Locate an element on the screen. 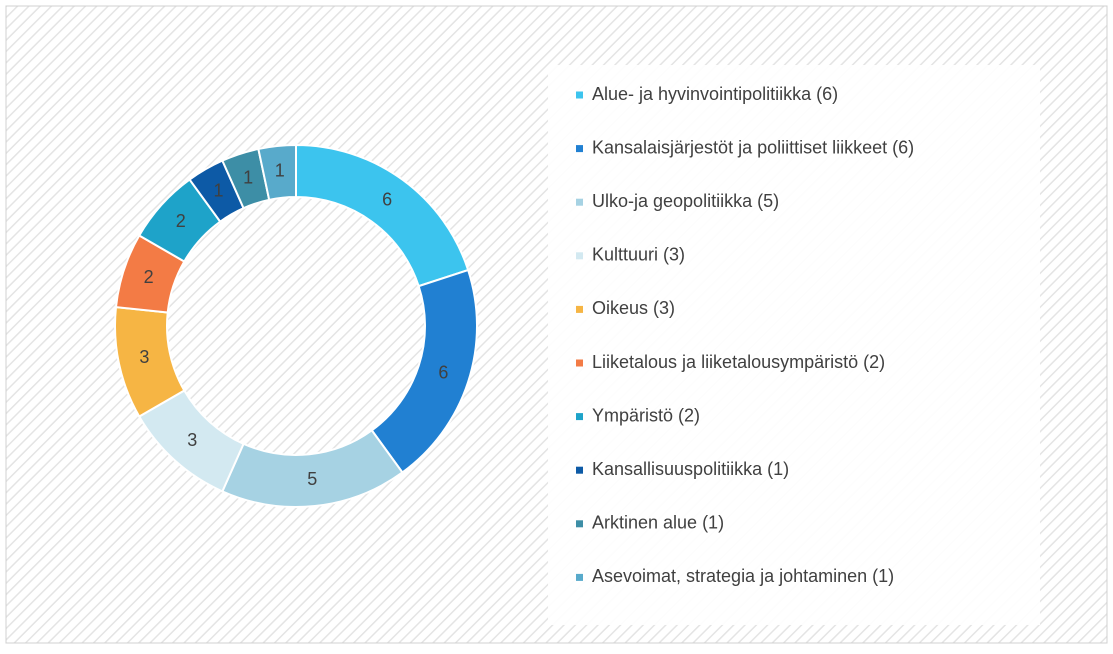 The image size is (1113, 654). legend-label: Ulko-ja geopolitiikka (5) is located at coordinates (685, 201).